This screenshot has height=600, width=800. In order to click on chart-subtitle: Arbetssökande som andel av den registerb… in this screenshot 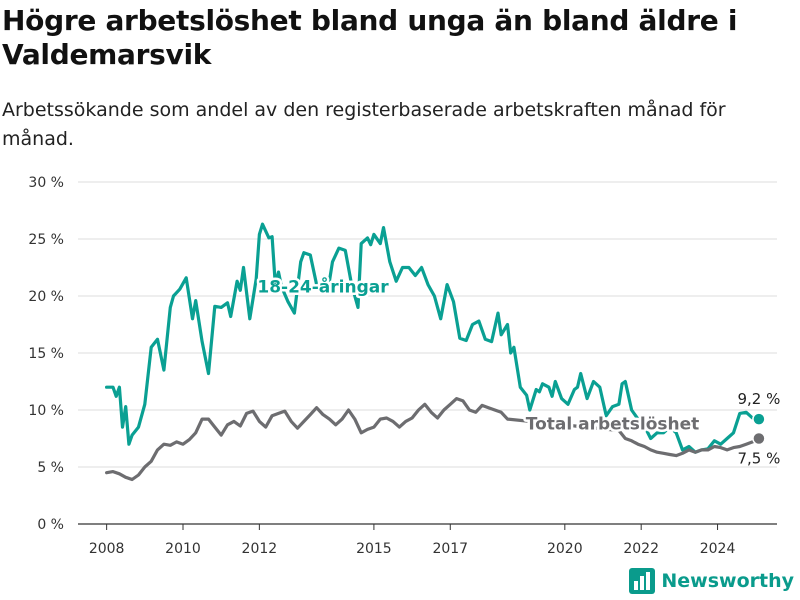, I will do `click(364, 124)`.